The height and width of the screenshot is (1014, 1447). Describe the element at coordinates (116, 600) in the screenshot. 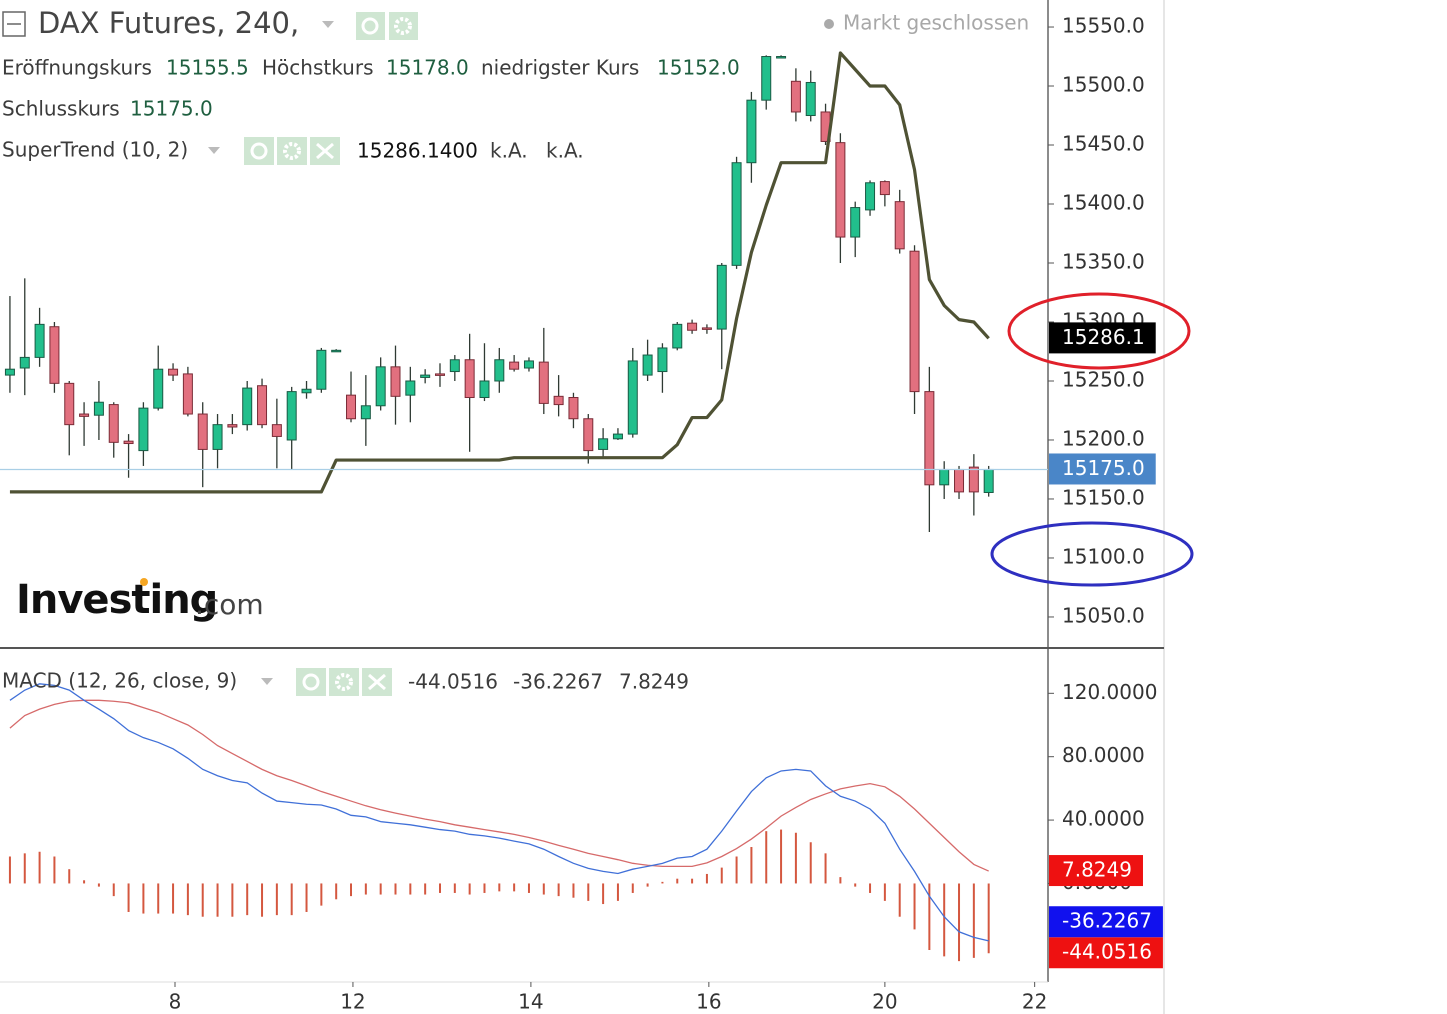

I see `watermark-brand: Investing` at that location.